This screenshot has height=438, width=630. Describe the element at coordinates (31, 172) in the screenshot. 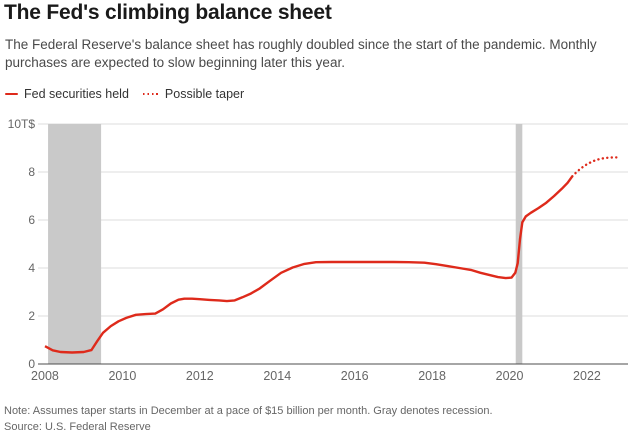

I see `y-tick-label: 8` at that location.